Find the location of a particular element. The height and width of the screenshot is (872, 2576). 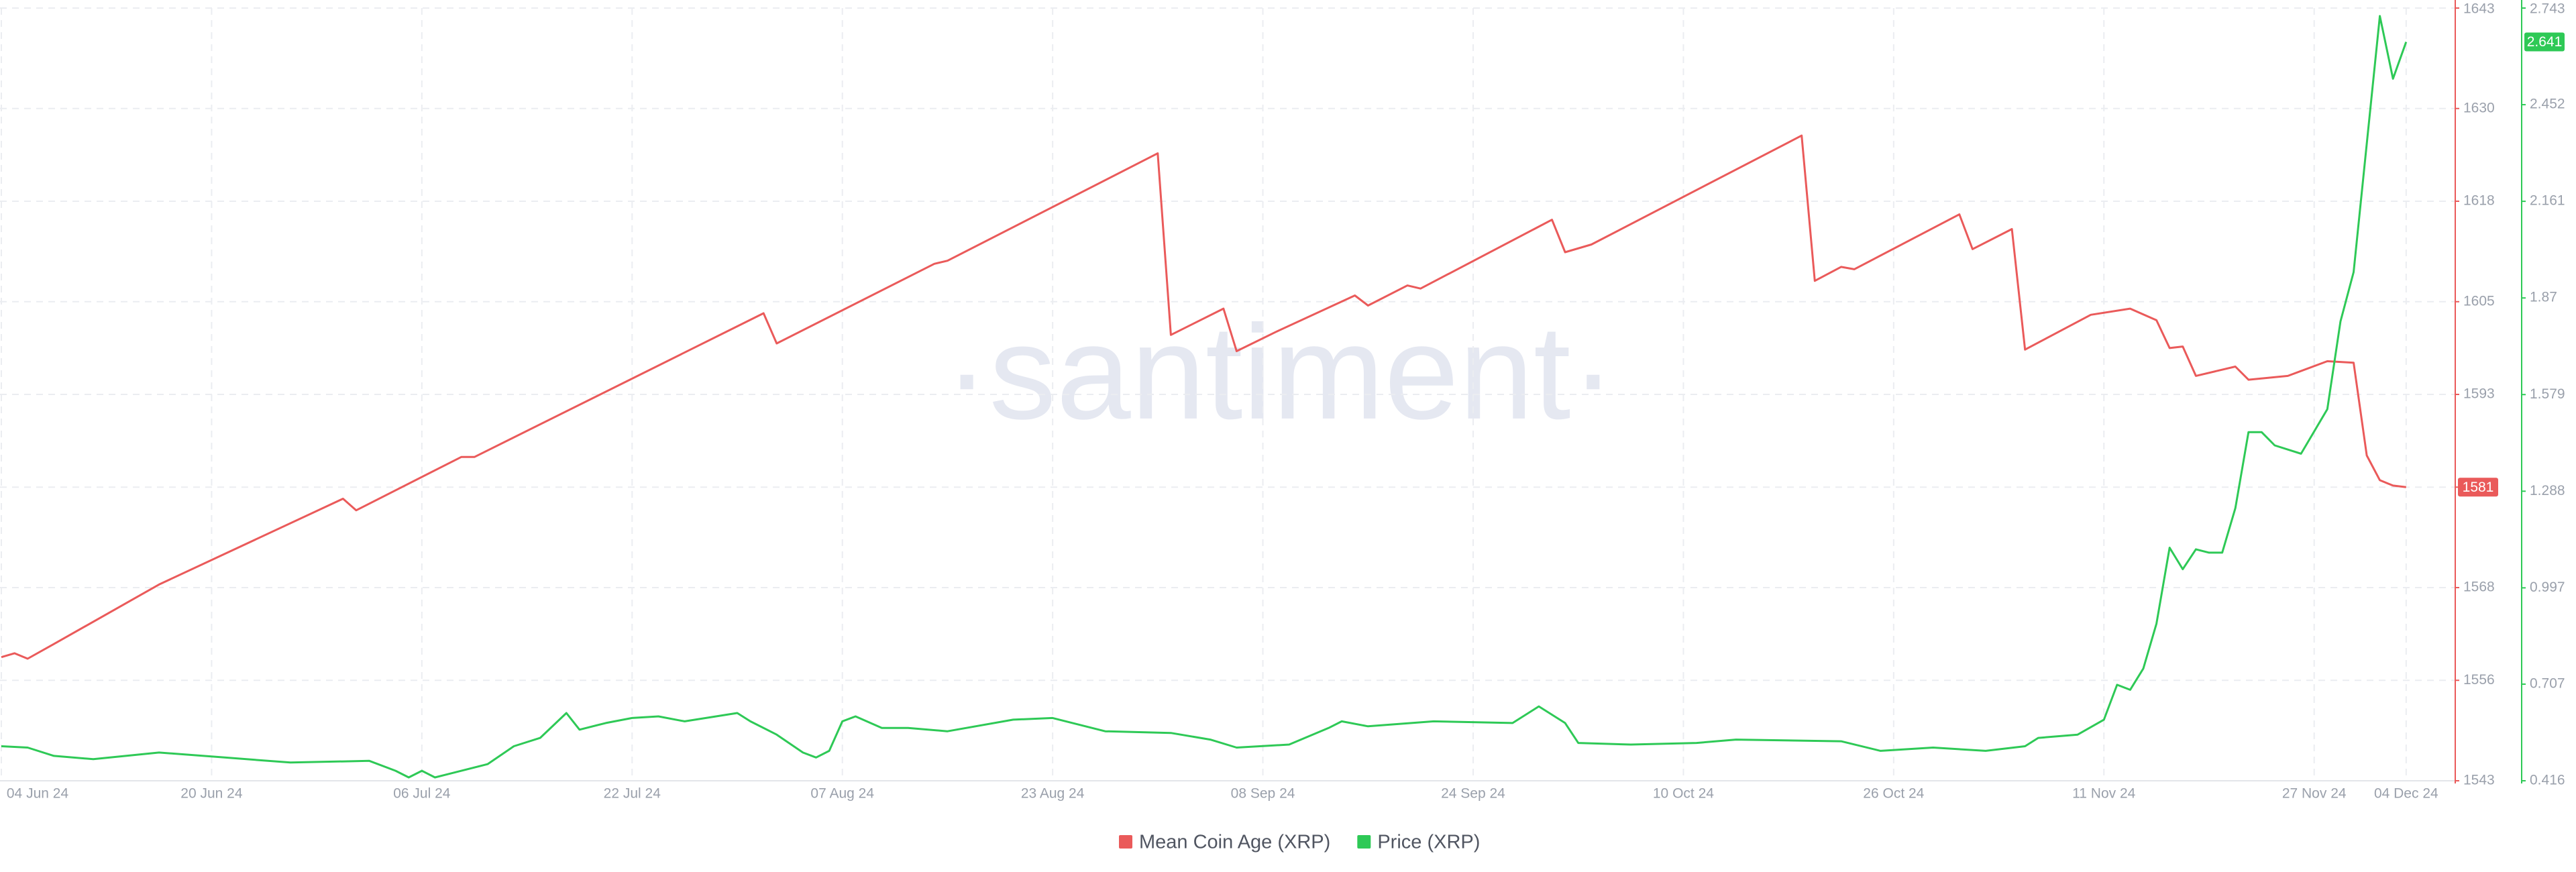

x-tick-label: 20 Jun 24 is located at coordinates (211, 794).